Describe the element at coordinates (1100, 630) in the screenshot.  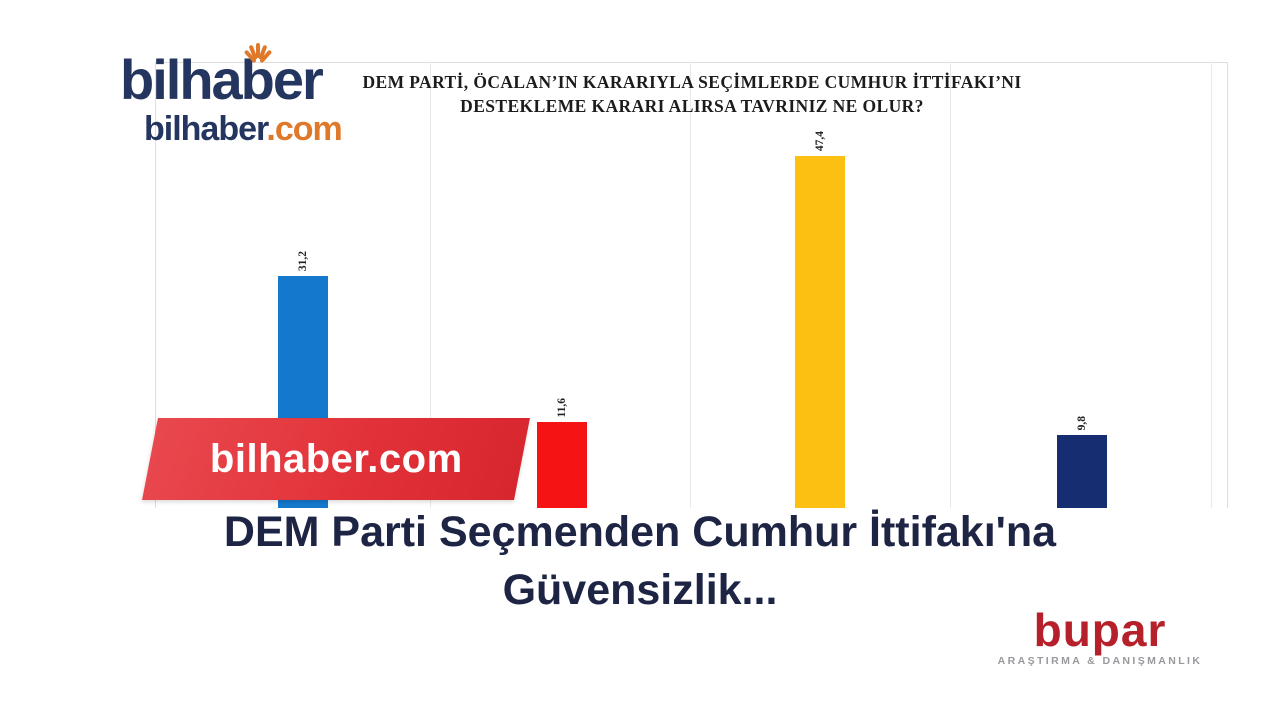
I see `source-logo-name: bupar` at that location.